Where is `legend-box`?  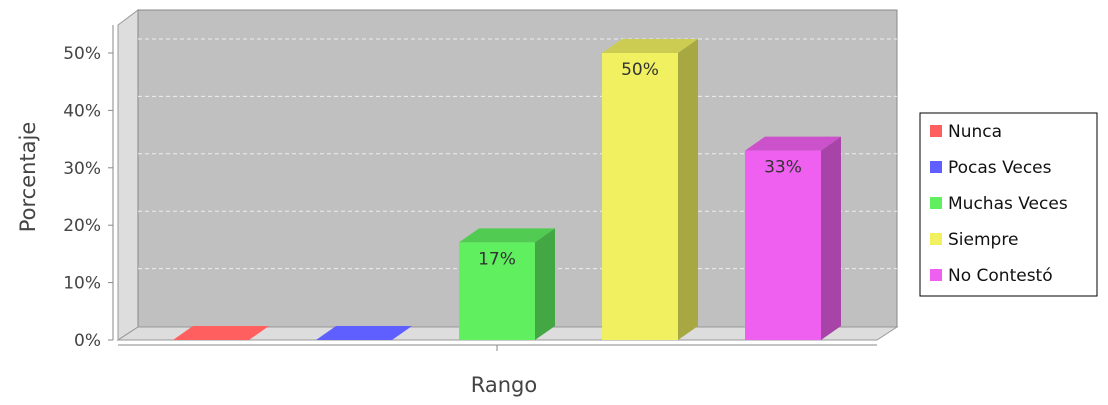 legend-box is located at coordinates (1008, 204).